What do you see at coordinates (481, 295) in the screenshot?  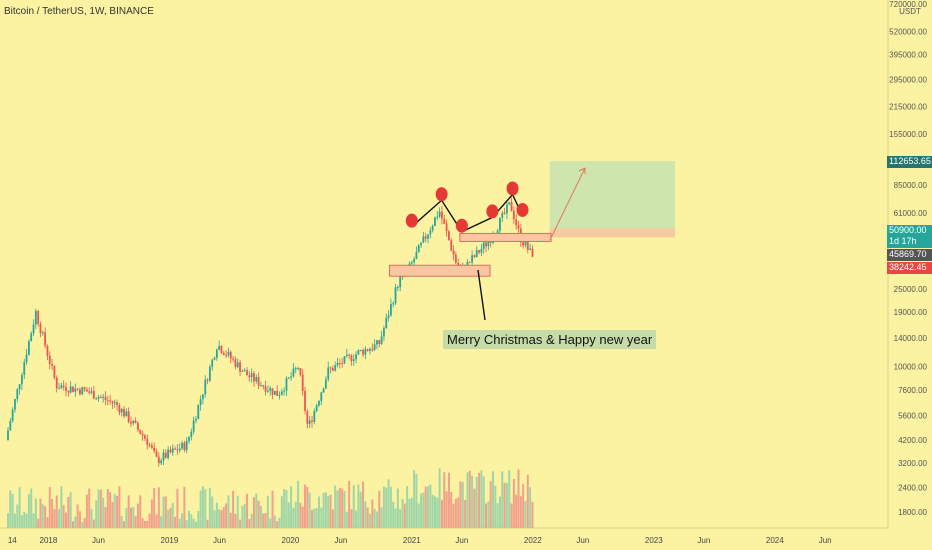 I see `annotation-pointer` at bounding box center [481, 295].